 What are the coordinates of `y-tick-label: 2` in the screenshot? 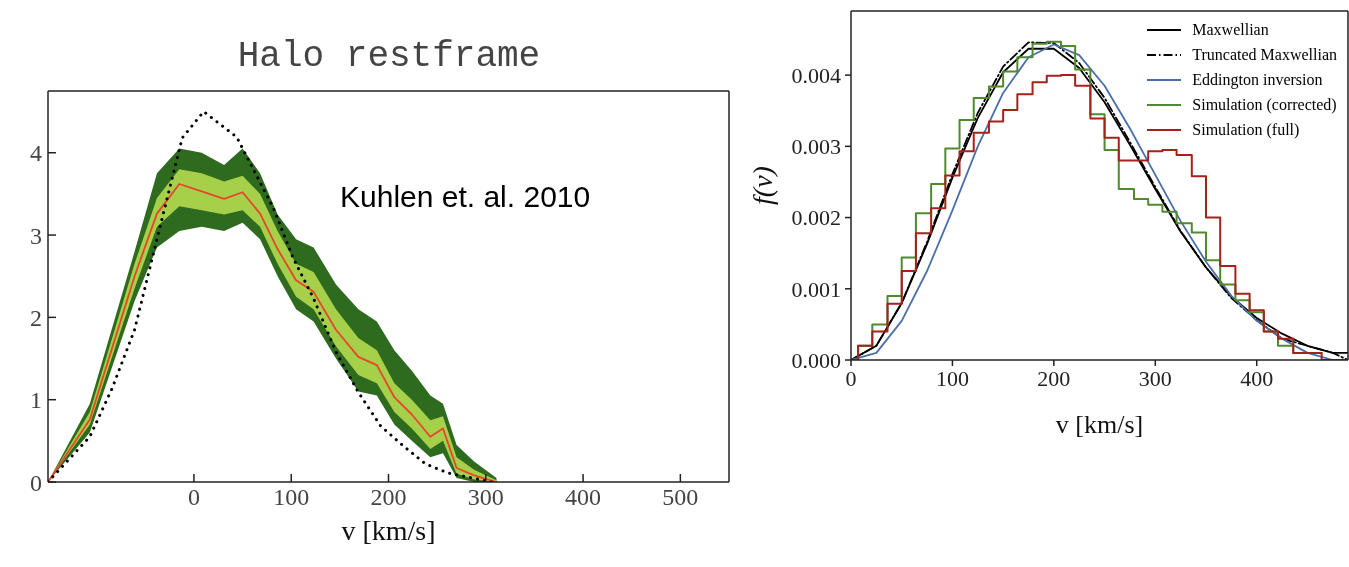 It's located at (36, 317).